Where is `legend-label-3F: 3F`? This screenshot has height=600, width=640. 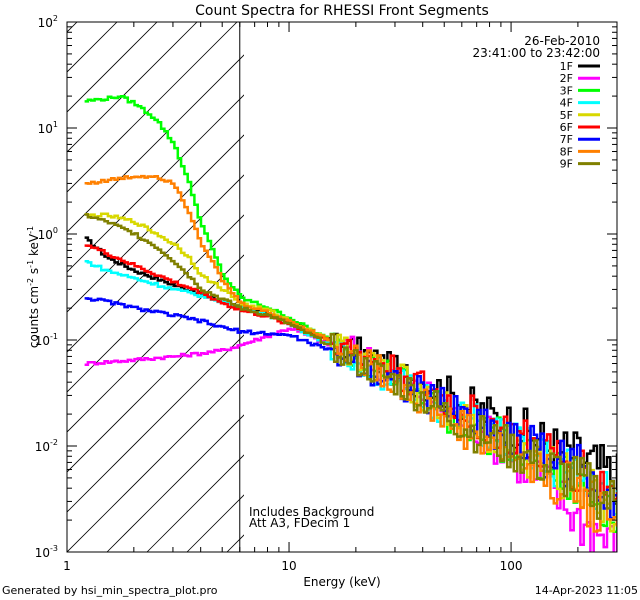 legend-label-3F: 3F is located at coordinates (566, 90).